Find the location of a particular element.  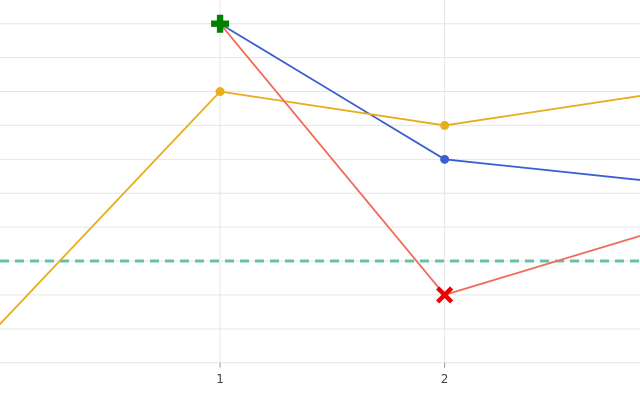

max-marker is located at coordinates (220, 23).